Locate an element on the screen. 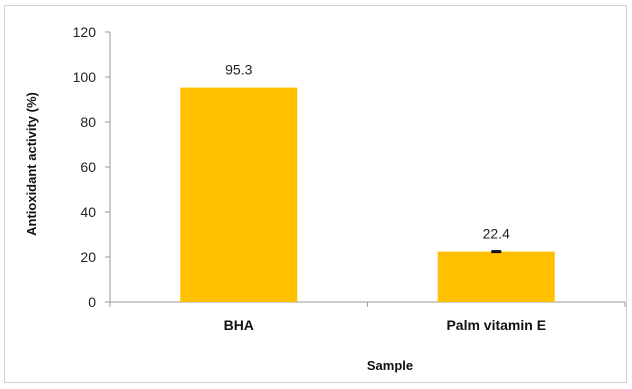  y-tick-label: 20 is located at coordinates (88, 257).